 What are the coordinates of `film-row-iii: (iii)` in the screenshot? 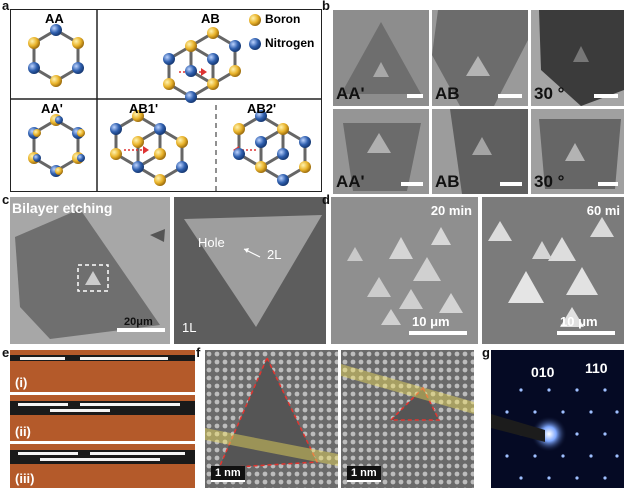 It's located at (102, 466).